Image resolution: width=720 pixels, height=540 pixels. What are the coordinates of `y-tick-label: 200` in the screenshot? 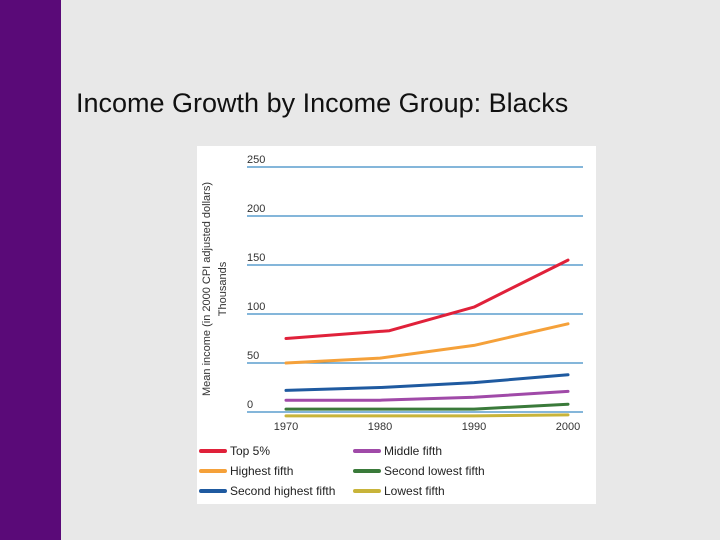 It's located at (256, 209).